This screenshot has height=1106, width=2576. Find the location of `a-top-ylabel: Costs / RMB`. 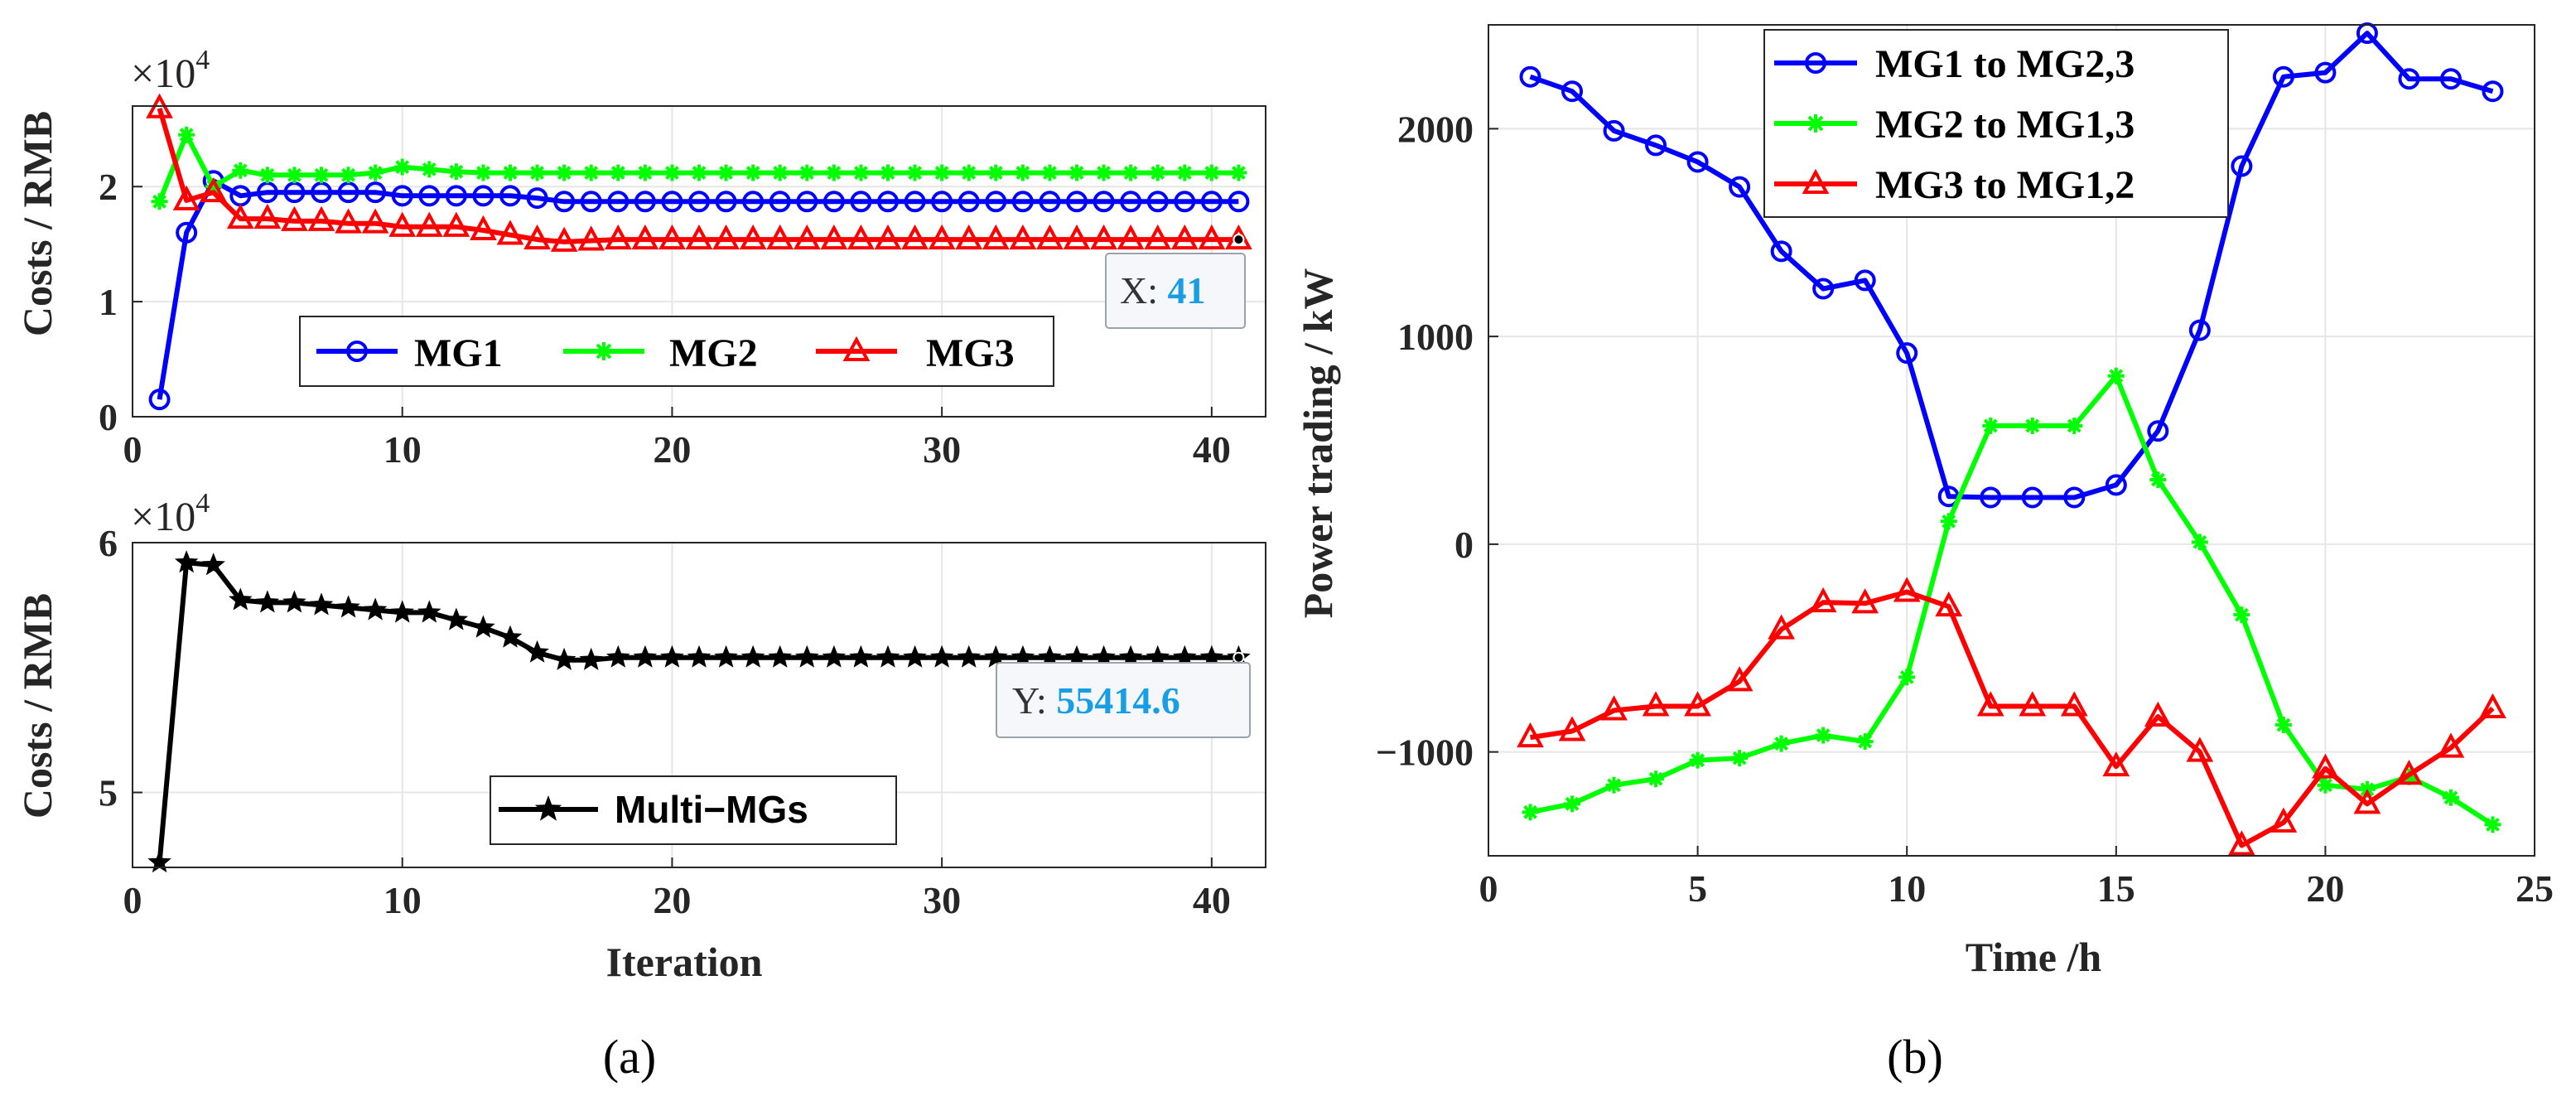

a-top-ylabel: Costs / RMB is located at coordinates (37, 223).